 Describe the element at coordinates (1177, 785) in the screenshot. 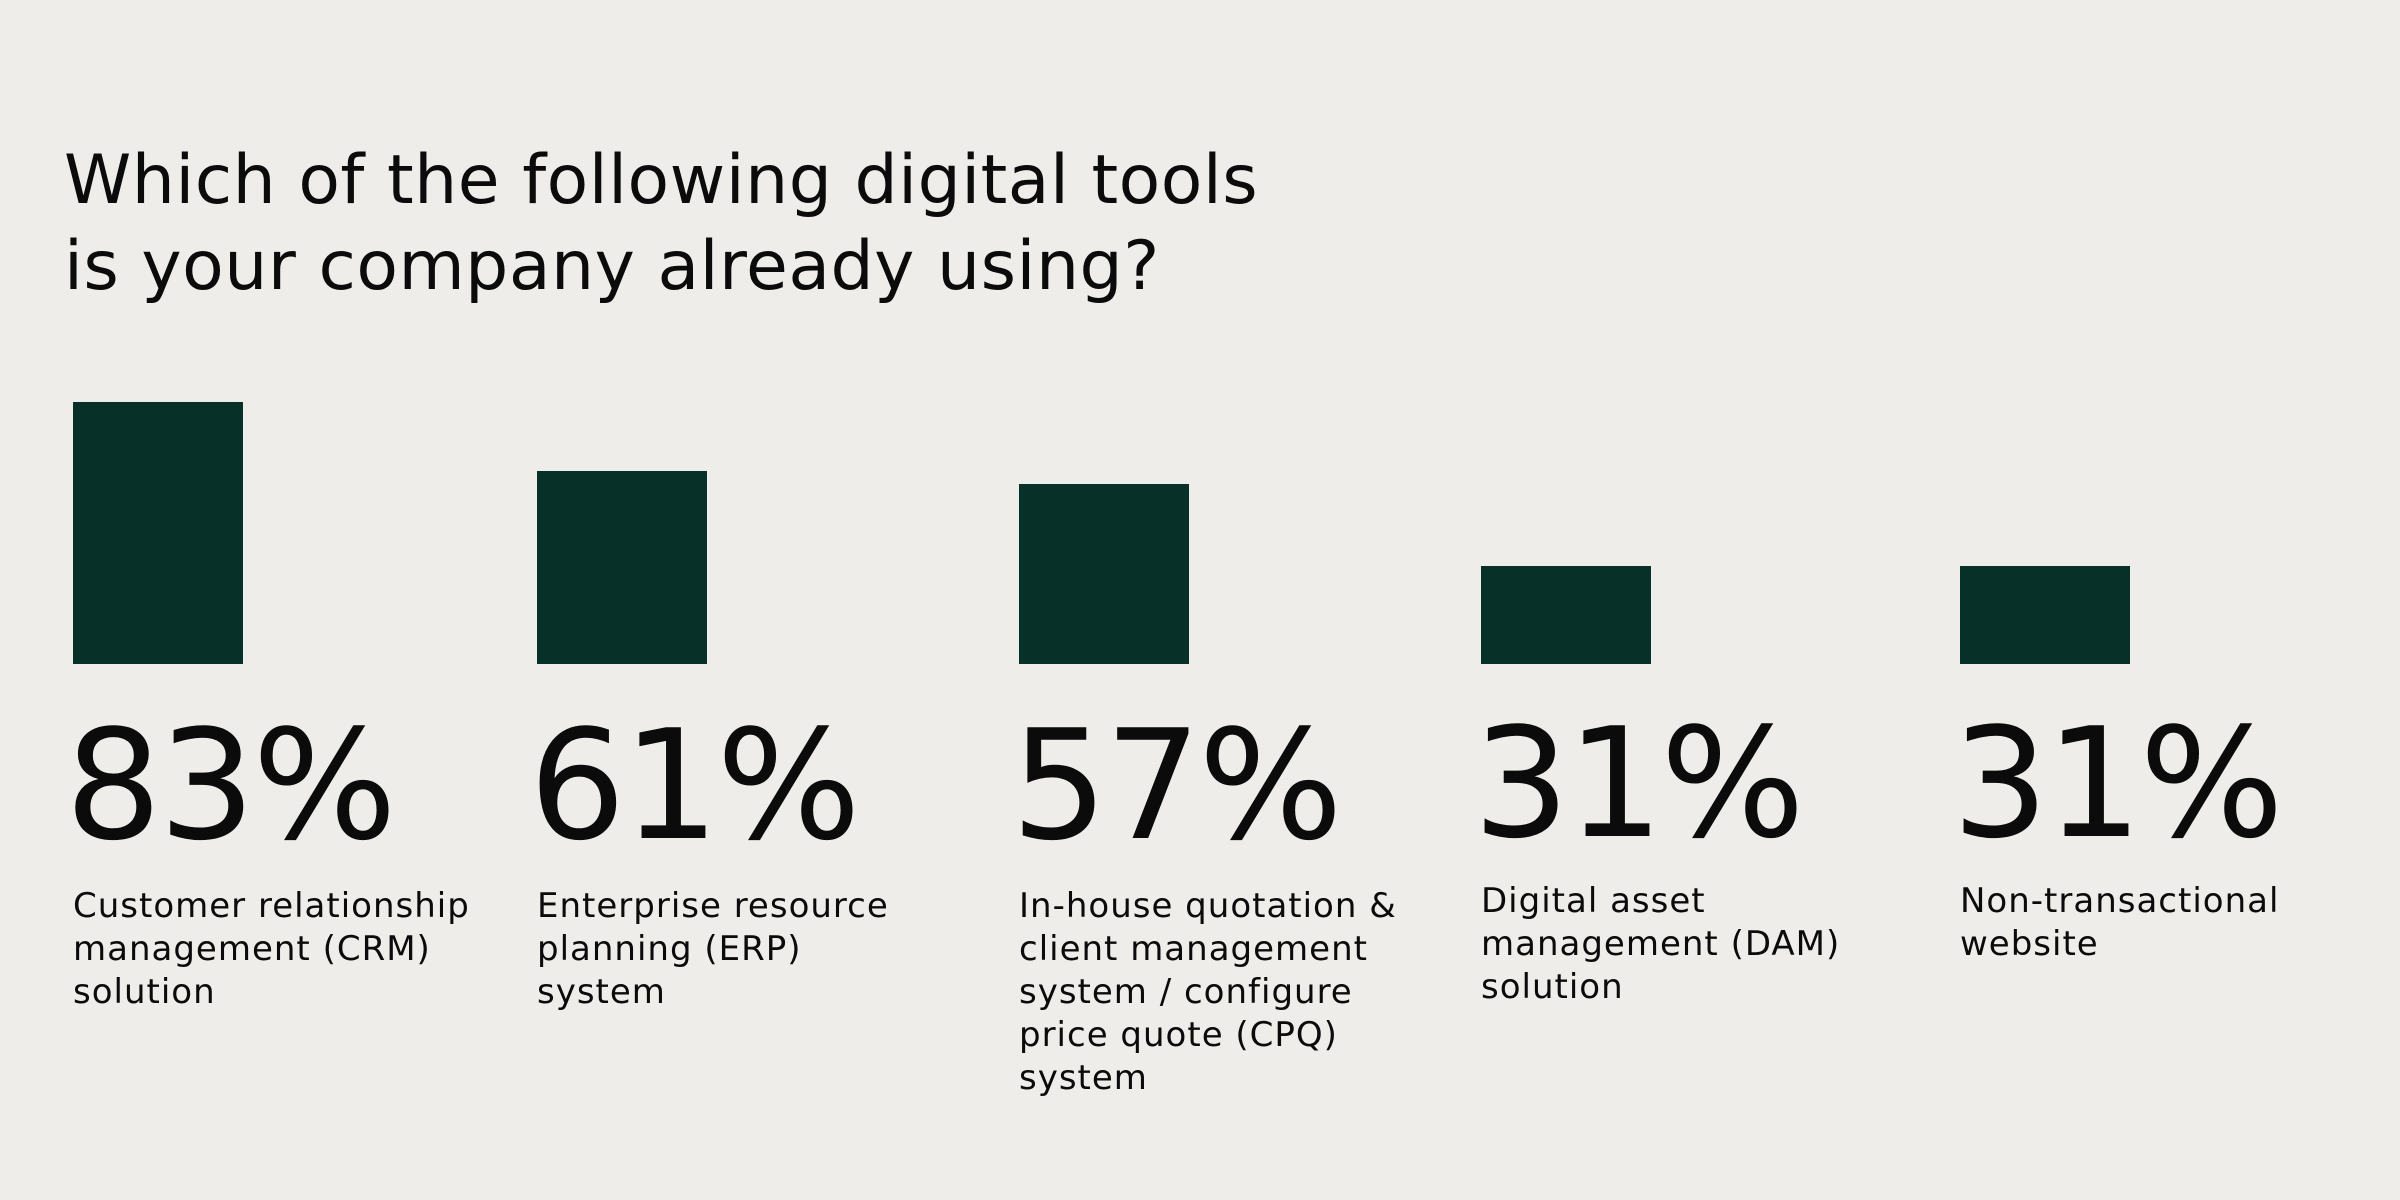

I see `bar-value-label: 57%` at that location.